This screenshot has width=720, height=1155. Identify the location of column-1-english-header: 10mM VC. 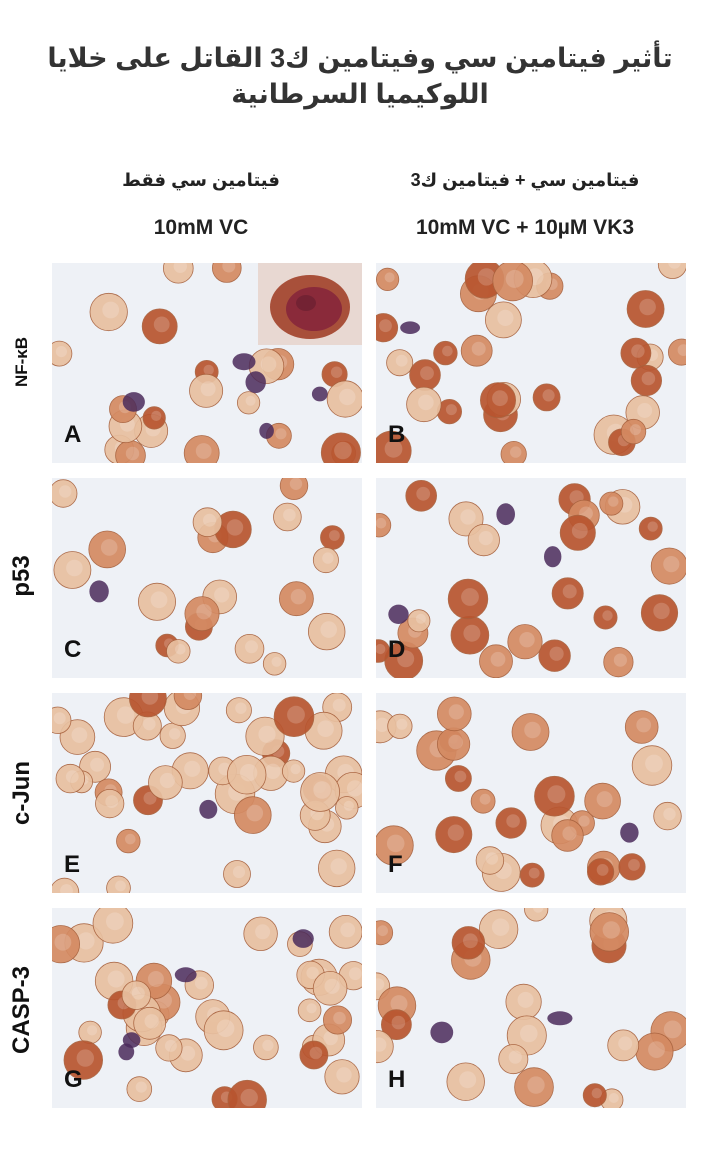
(201, 227).